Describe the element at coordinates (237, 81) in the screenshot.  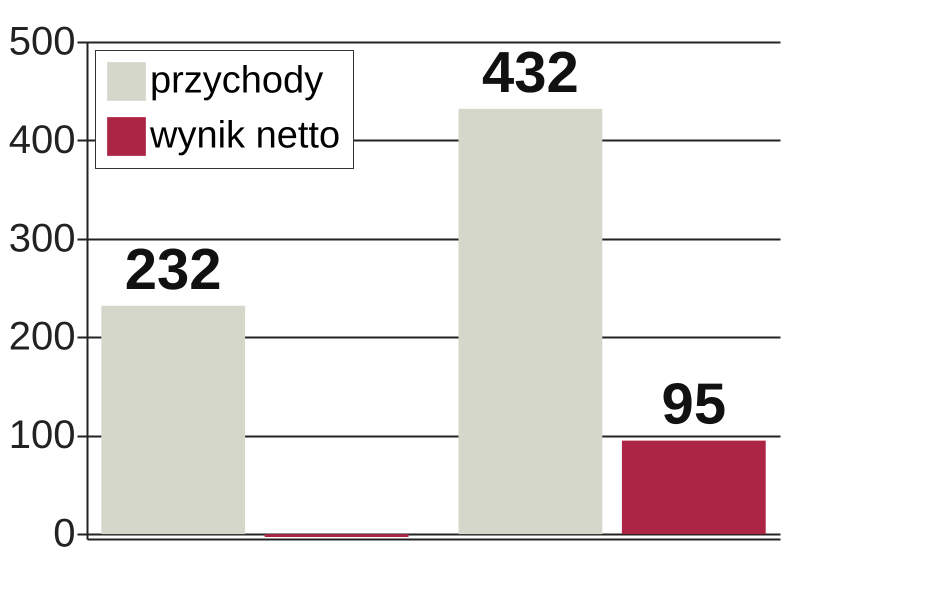
I see `legend-label: przychody` at that location.